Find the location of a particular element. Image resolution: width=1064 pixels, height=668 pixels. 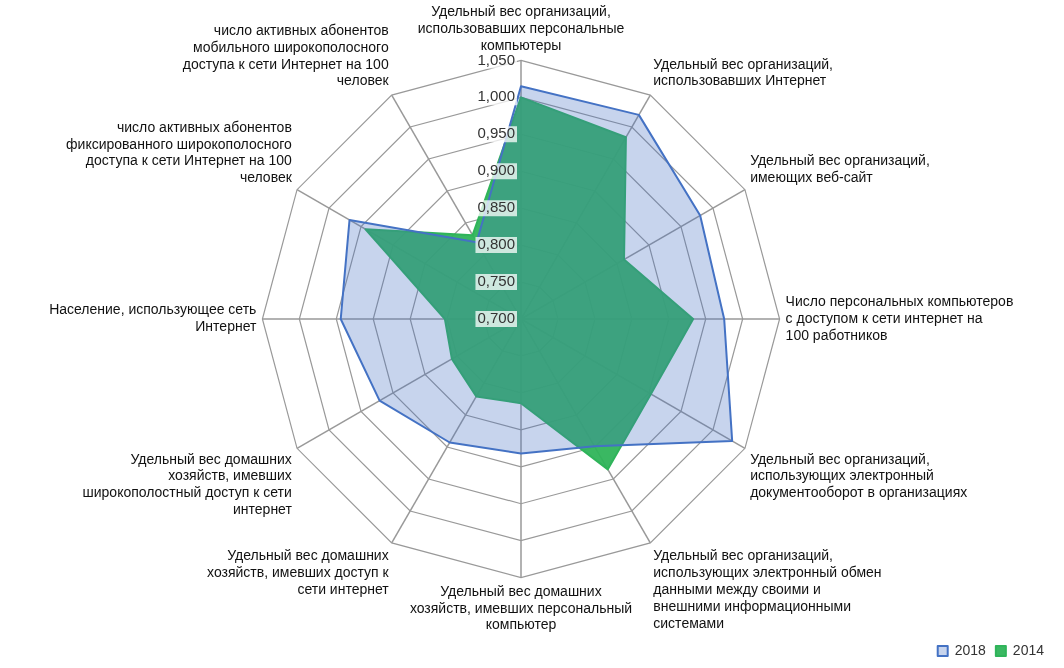

spoke-label: Удельный вес домашних хозяйств, имевших доступ к сети интернет is located at coordinates (298, 572).